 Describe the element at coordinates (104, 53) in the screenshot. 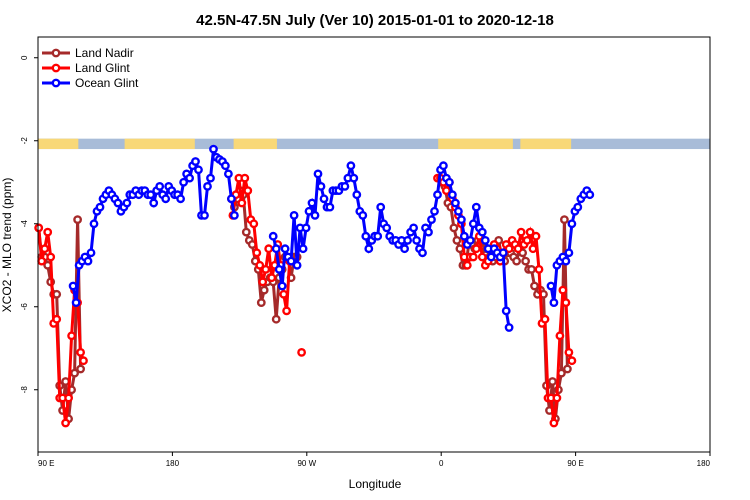

I see `legend-label: Land Nadir` at that location.